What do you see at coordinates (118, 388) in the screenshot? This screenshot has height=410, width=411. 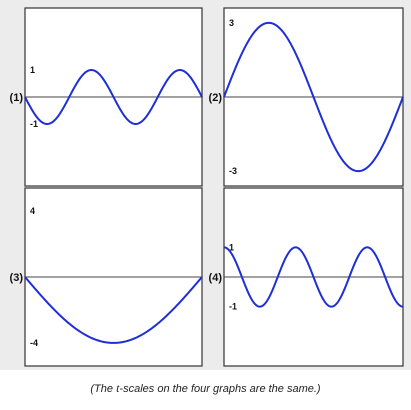 I see `caption-variable: t` at bounding box center [118, 388].